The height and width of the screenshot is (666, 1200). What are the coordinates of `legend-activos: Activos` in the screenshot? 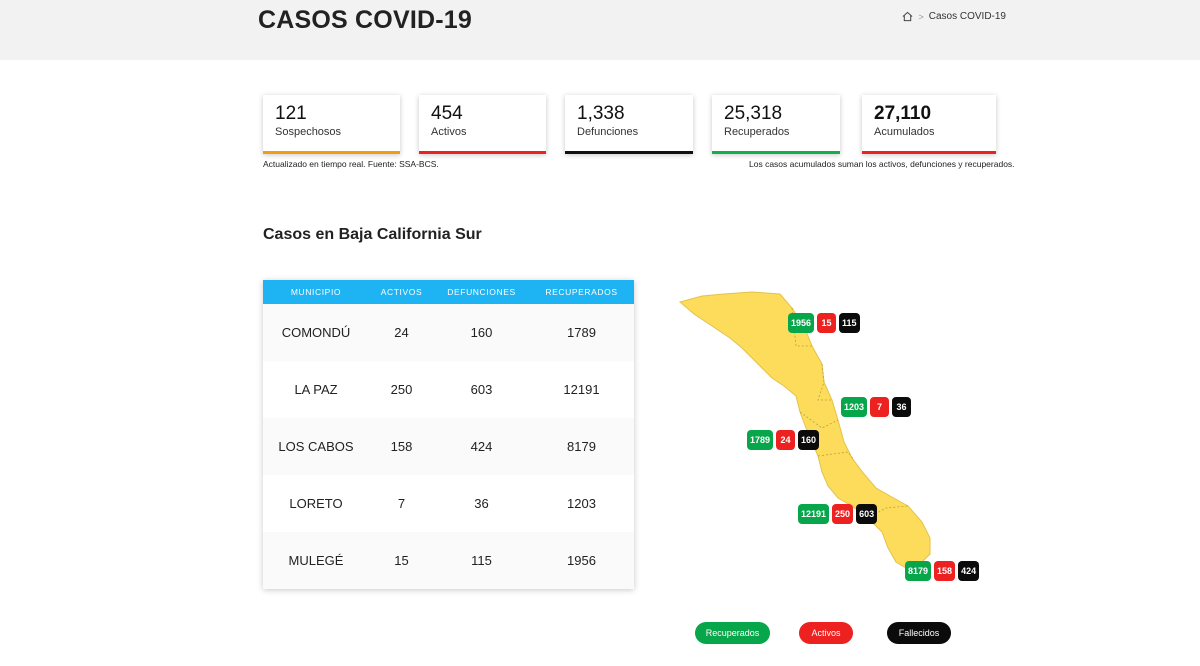 It's located at (826, 633).